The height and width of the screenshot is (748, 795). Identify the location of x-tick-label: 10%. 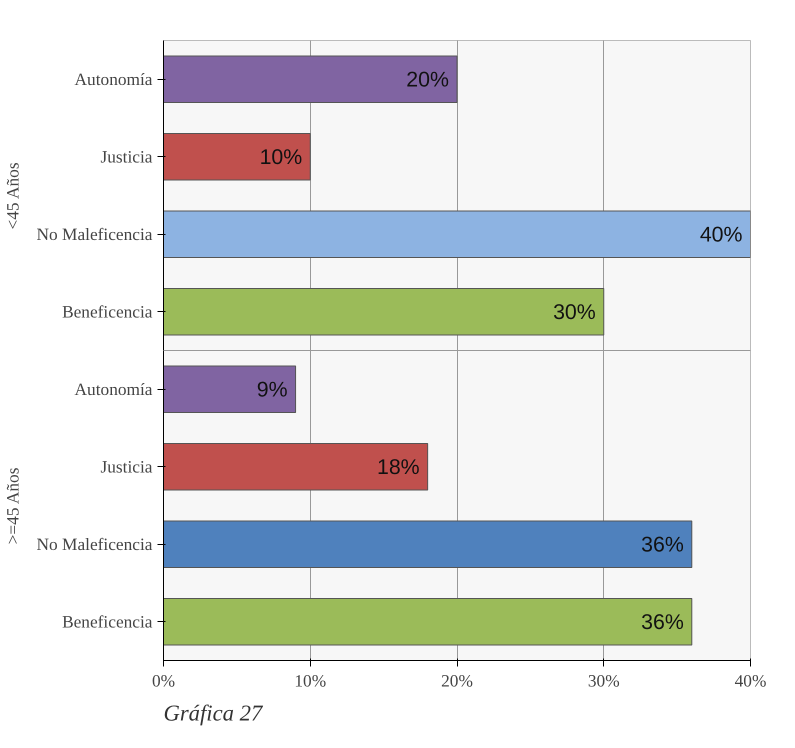
(310, 681).